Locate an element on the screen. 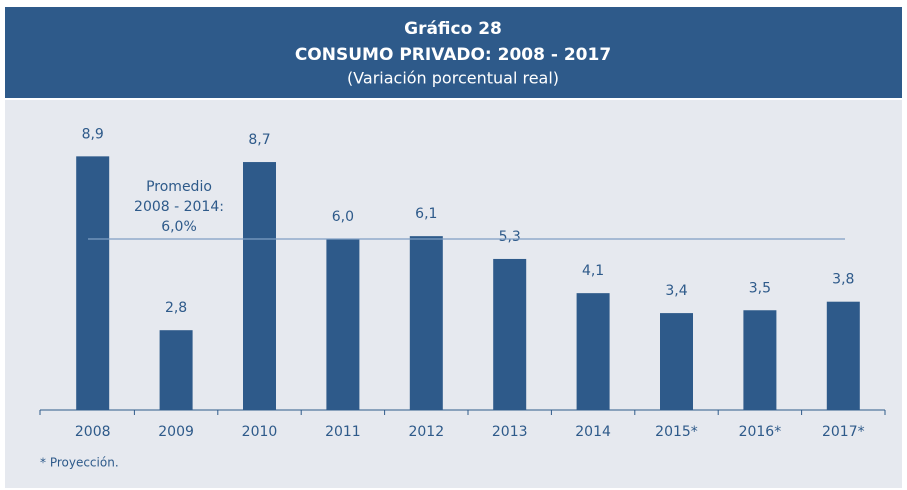 Image resolution: width=907 pixels, height=490 pixels. data-label: 8,7 is located at coordinates (259, 140).